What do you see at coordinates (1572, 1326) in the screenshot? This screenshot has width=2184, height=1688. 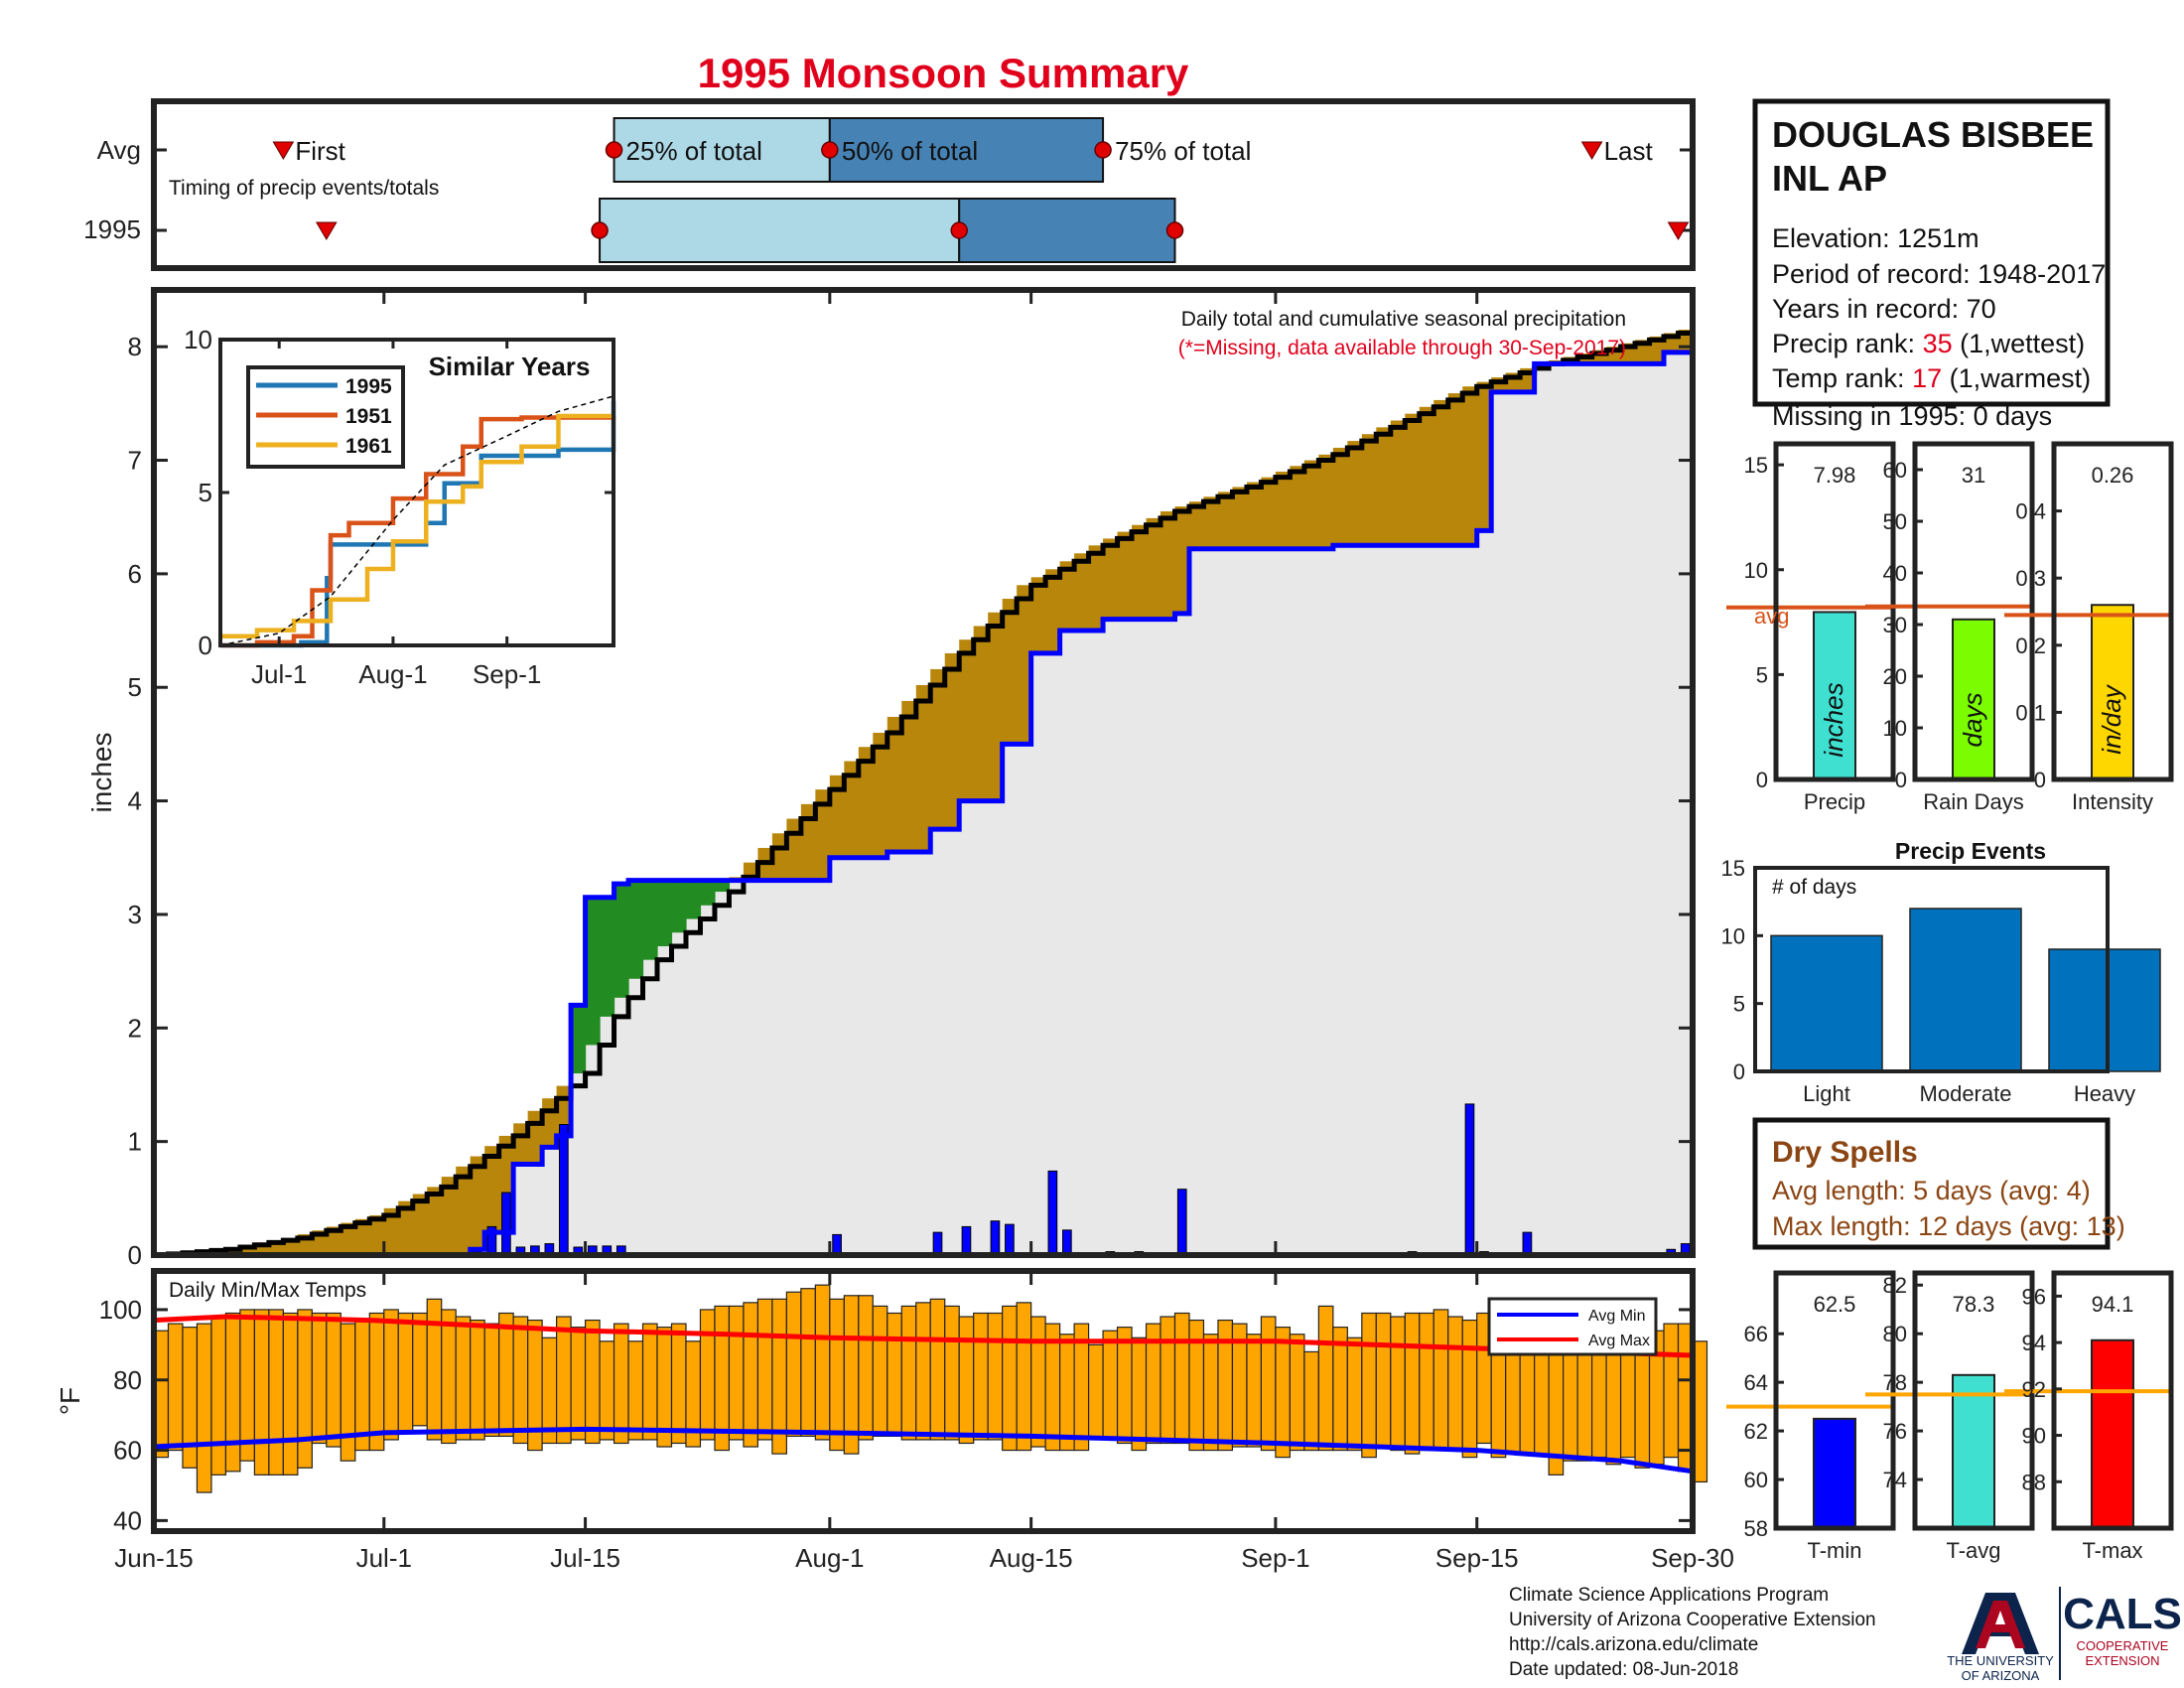 I see `temp-legend: Avg Min Avg Max` at bounding box center [1572, 1326].